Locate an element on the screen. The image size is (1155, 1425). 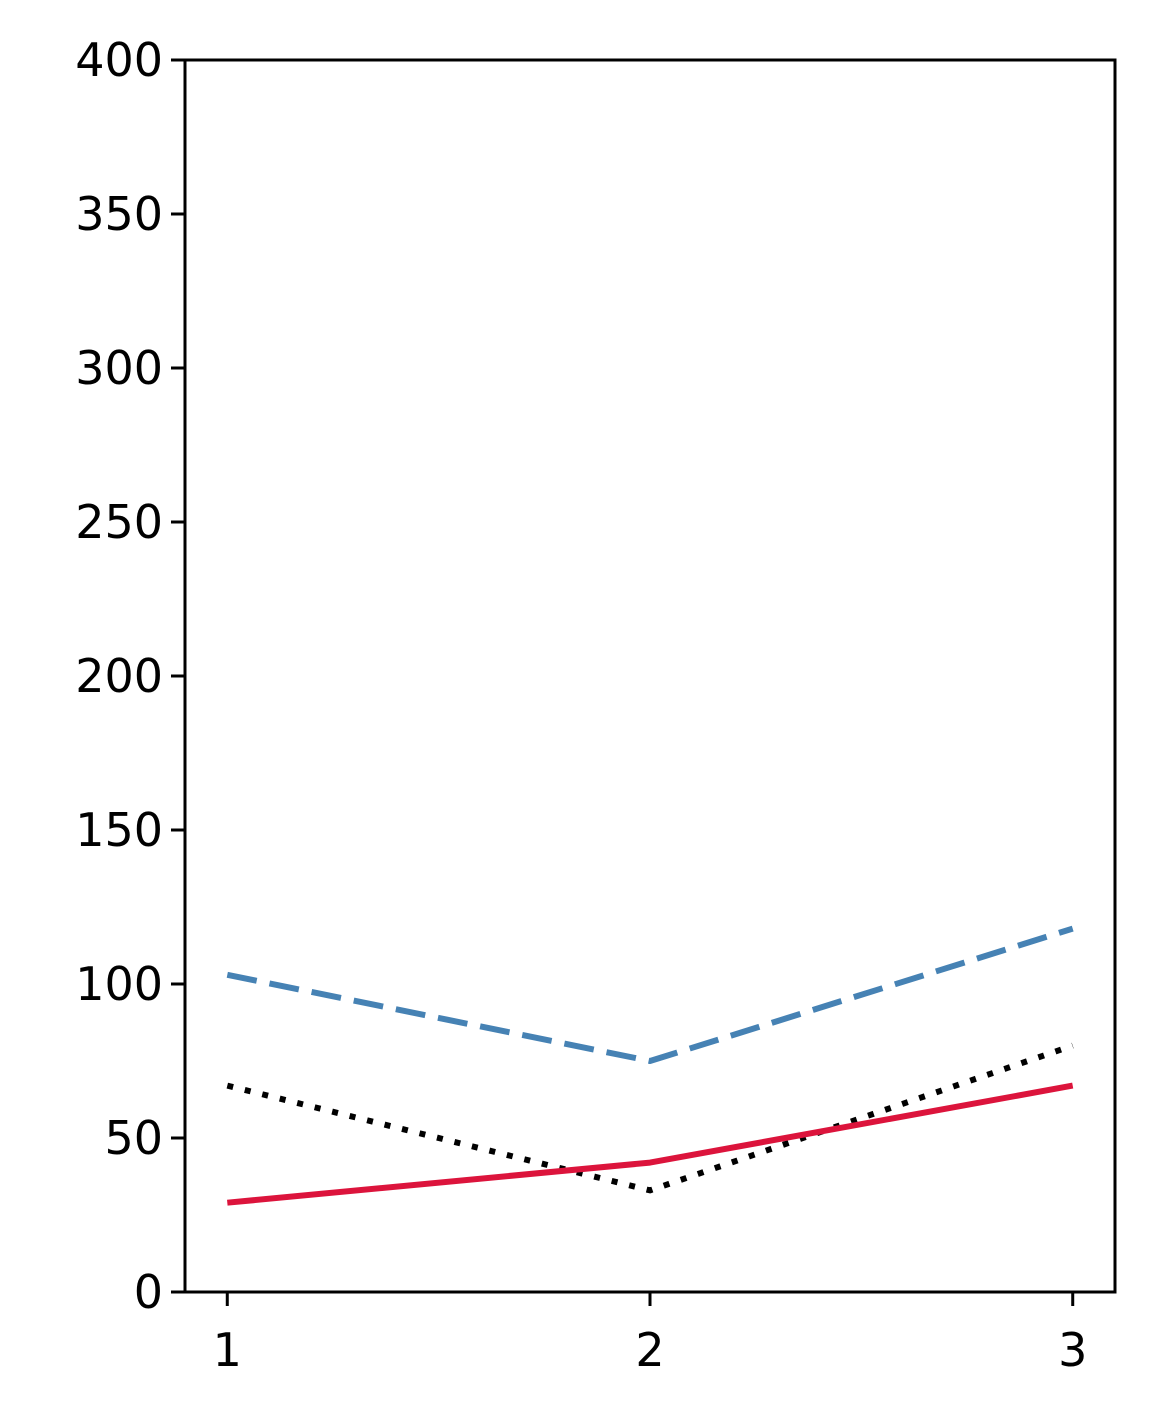
y-tick-label: 0 is located at coordinates (148, 1292).